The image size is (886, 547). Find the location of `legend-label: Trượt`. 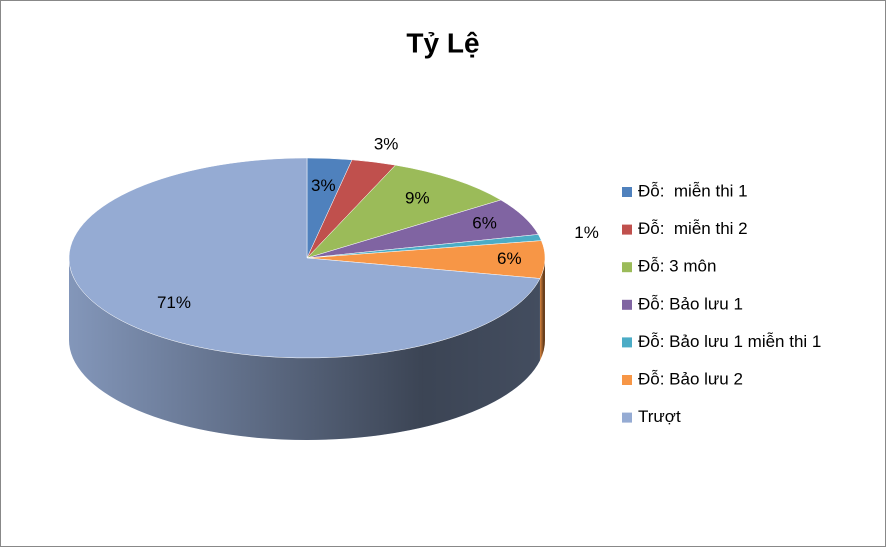

legend-label: Trượt is located at coordinates (659, 416).